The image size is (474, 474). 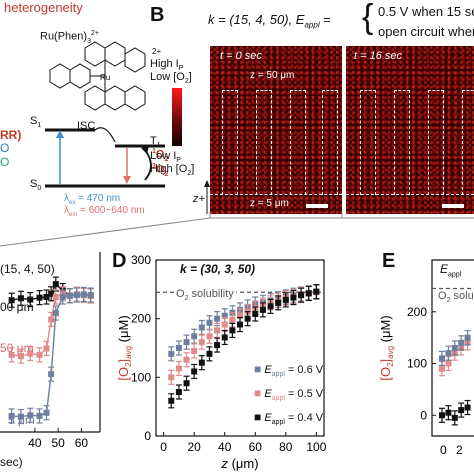 I want to click on z50-label: z = 50 μm, so click(x=272, y=75).